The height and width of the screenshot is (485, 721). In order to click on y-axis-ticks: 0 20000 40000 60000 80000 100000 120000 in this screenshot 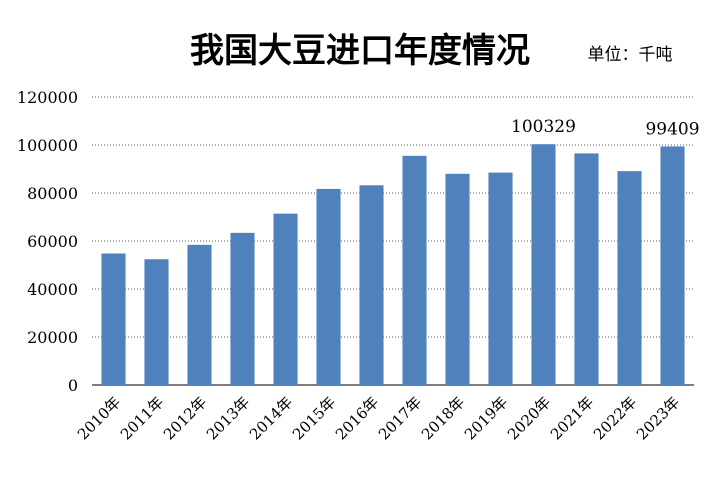, I will do `click(47, 241)`.